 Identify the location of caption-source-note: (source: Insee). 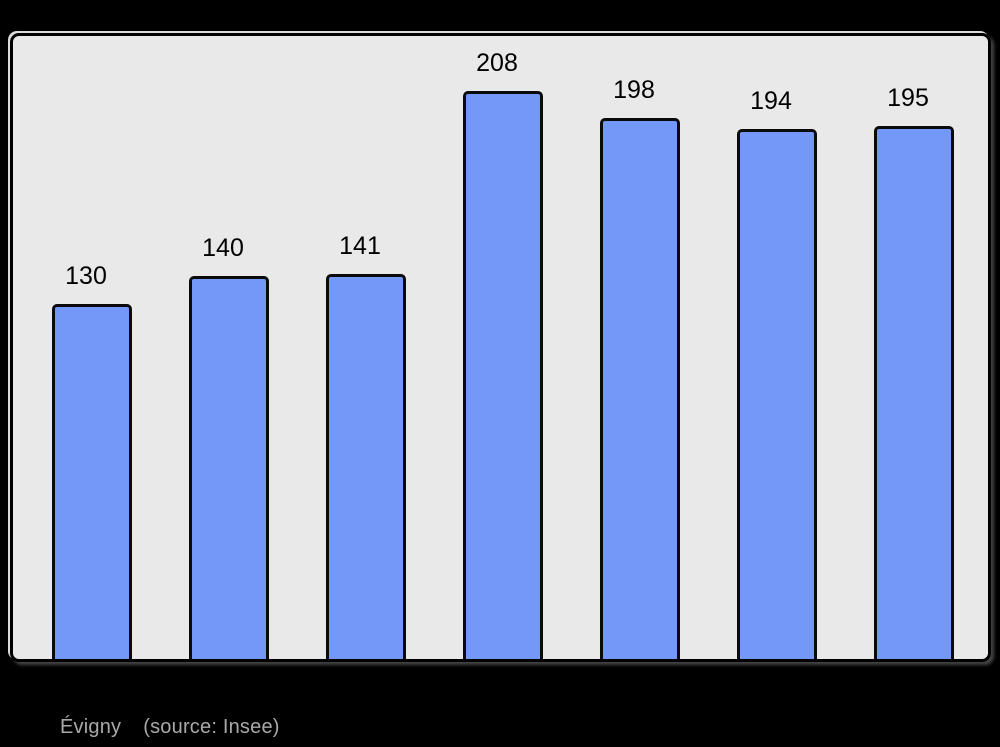
(211, 727).